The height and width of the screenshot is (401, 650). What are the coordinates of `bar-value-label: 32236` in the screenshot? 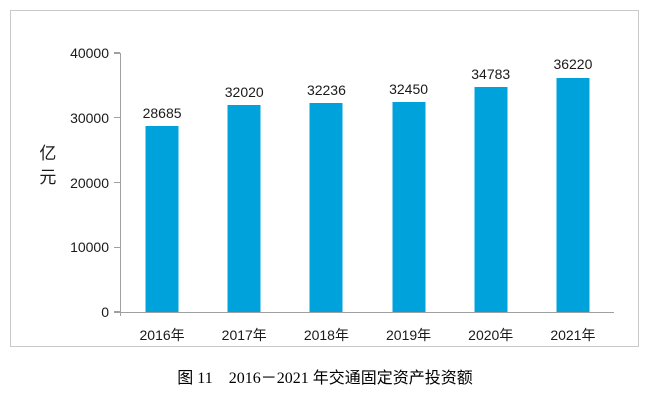 It's located at (326, 90).